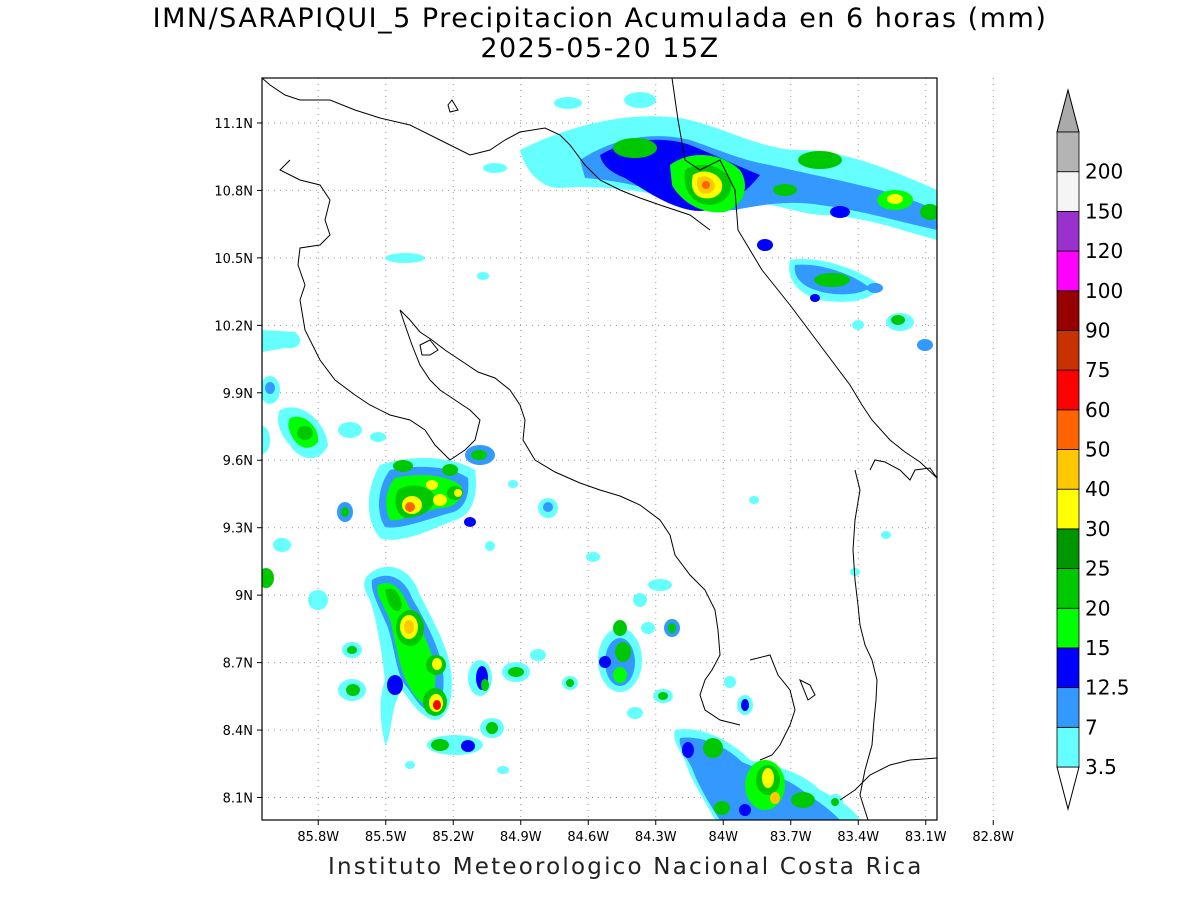 Image resolution: width=1200 pixels, height=900 pixels. What do you see at coordinates (582, 503) in the screenshot?
I see `rain-cell-central-west` at bounding box center [582, 503].